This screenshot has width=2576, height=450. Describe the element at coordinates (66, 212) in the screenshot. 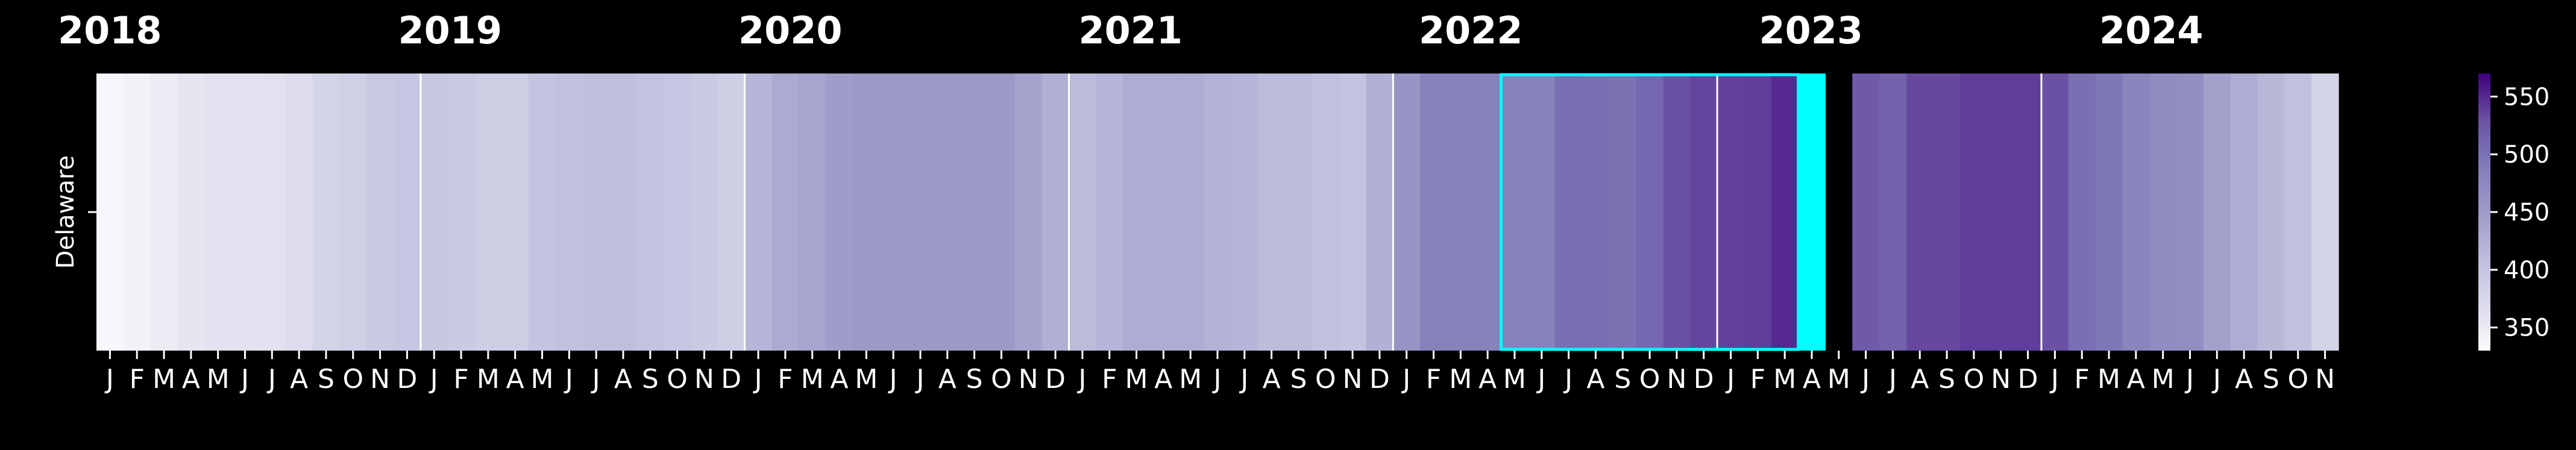

I see `row-label: Delaware` at that location.